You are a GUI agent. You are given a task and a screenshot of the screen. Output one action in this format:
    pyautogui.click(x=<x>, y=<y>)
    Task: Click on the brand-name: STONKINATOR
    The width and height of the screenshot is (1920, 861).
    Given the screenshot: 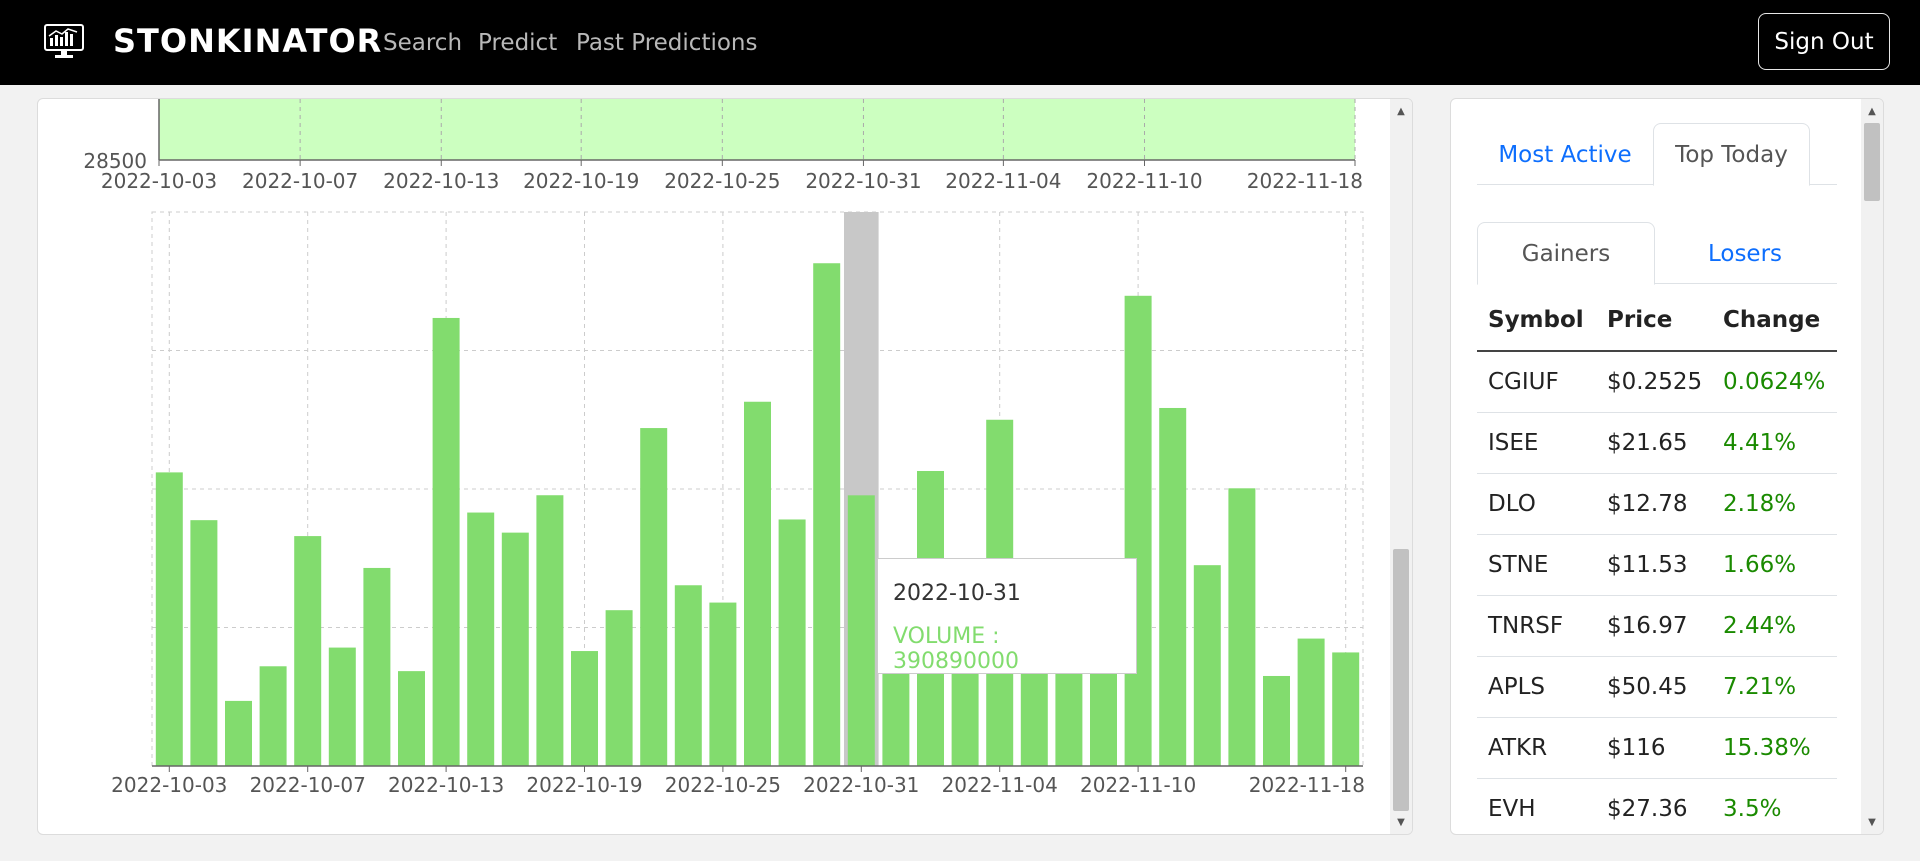 What is the action you would take?
    pyautogui.click(x=248, y=41)
    